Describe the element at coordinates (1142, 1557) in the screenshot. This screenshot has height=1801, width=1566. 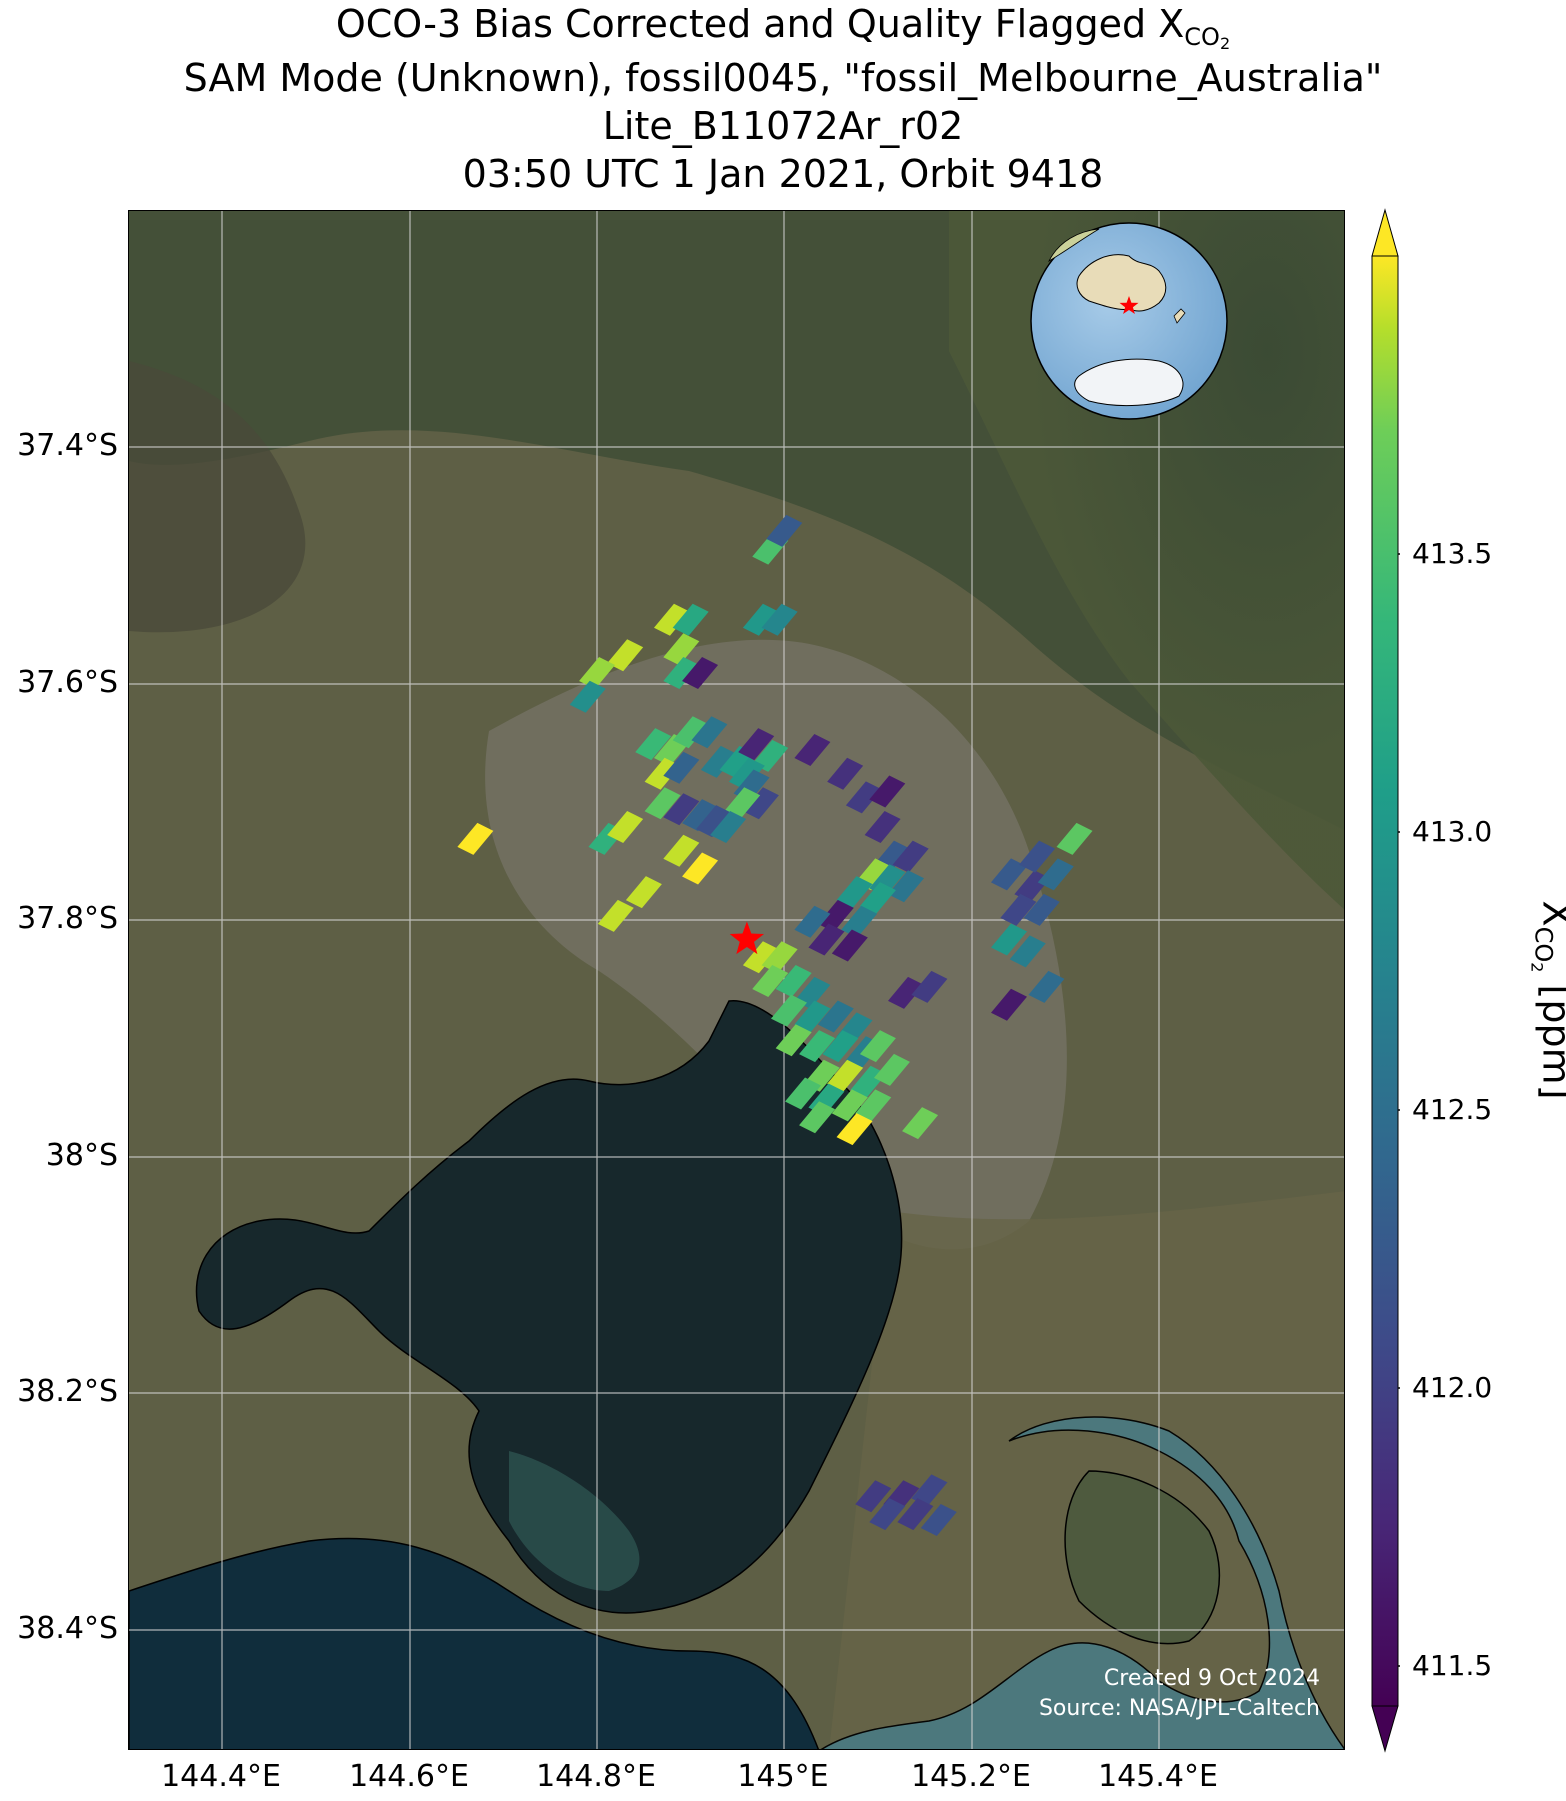
I see `french-island` at that location.